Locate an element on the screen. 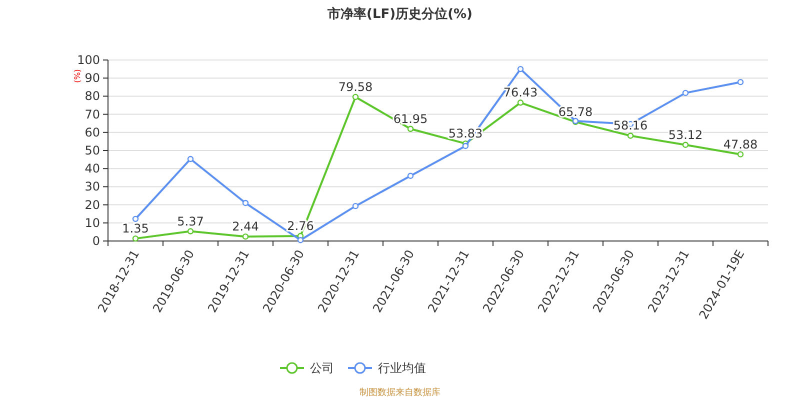 Image resolution: width=800 pixels, height=400 pixels. data-label: 47.88 is located at coordinates (740, 144).